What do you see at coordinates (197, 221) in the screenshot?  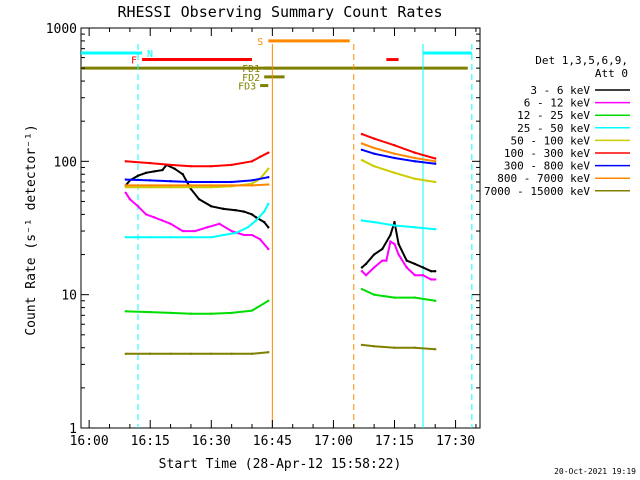 I see `series-line-1-segment1` at bounding box center [197, 221].